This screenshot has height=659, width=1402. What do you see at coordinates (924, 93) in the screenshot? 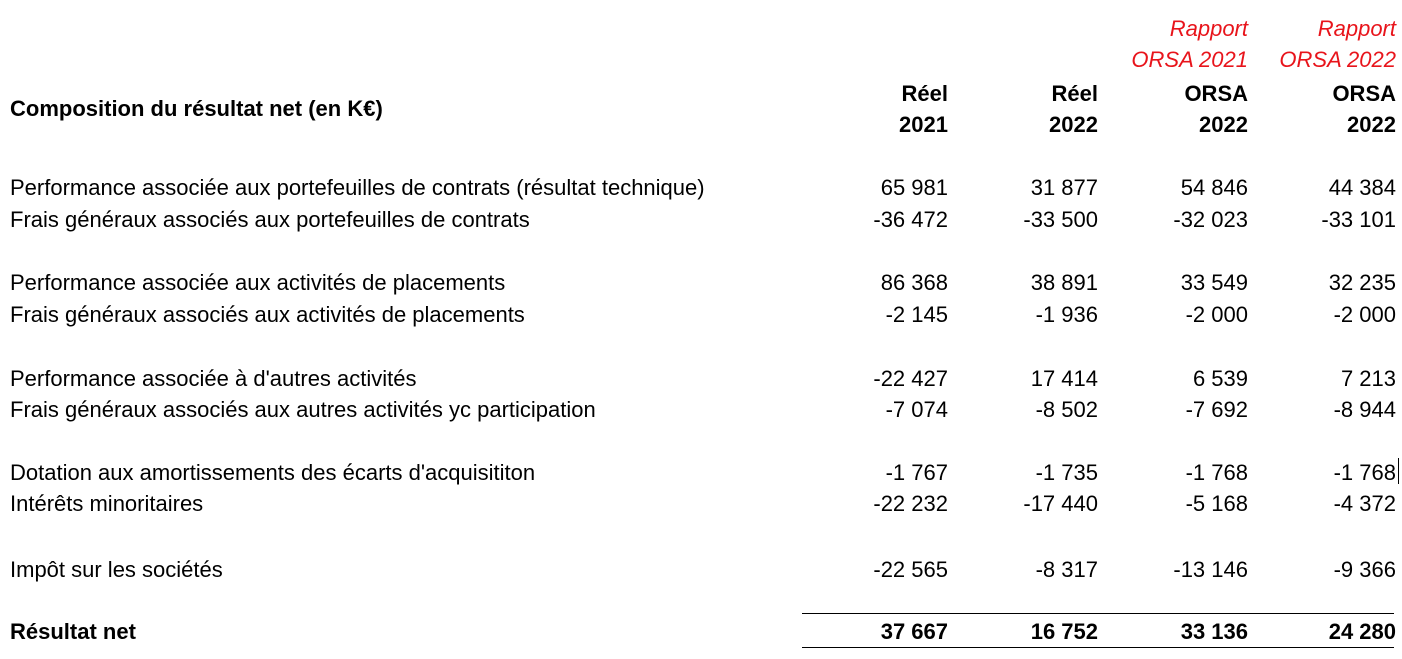
I see `col-header-1-line1: Réel` at bounding box center [924, 93].